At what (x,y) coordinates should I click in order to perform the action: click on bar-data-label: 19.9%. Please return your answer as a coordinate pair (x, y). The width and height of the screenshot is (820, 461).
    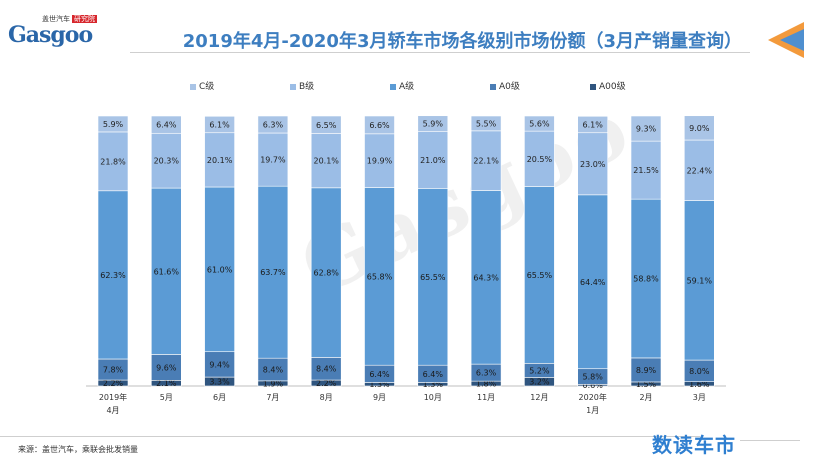
    Looking at the image, I should click on (380, 161).